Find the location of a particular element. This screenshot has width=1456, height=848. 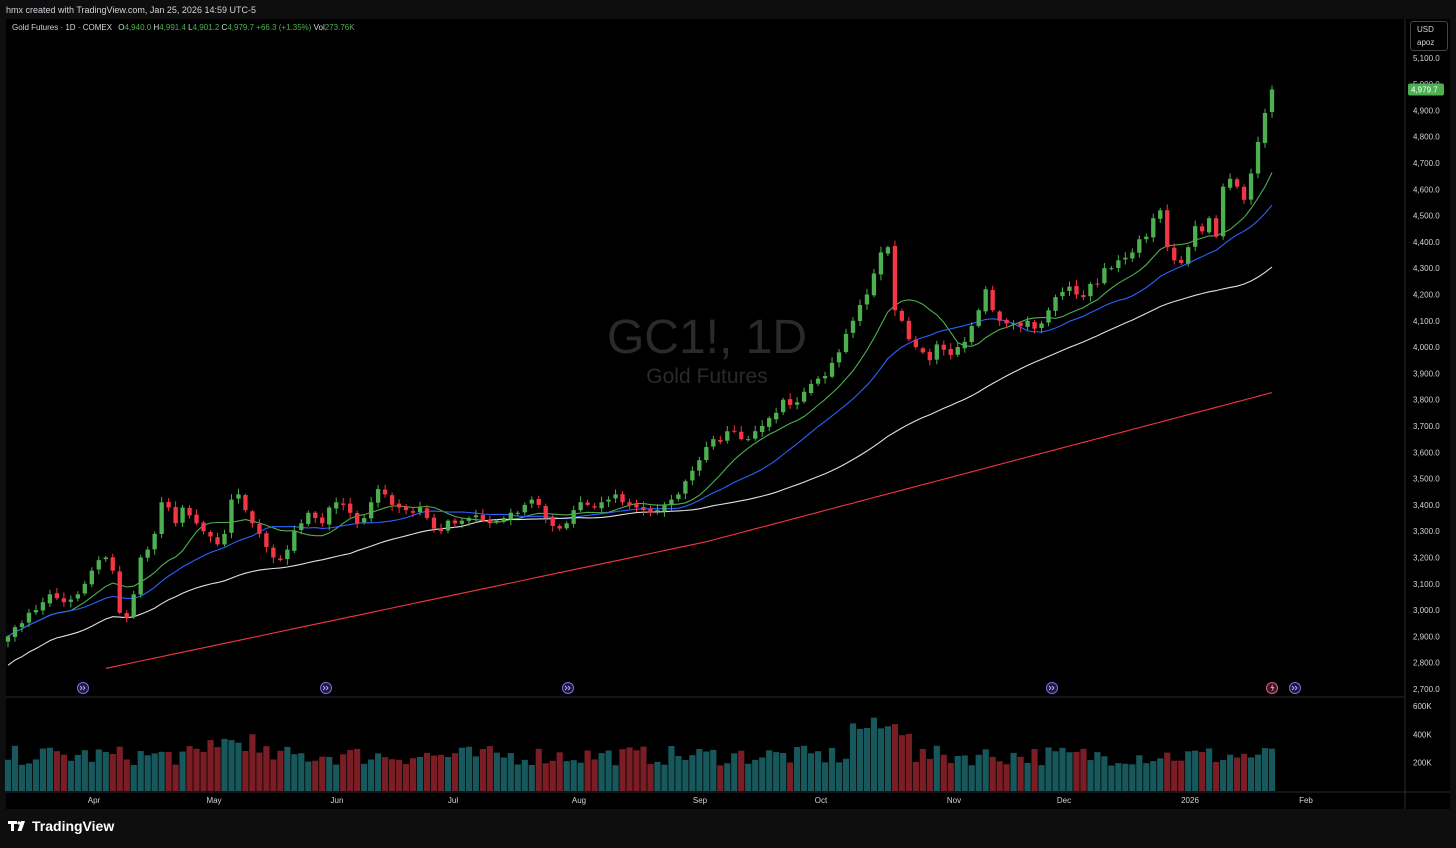

volume-tick-label: 200K is located at coordinates (1422, 763).